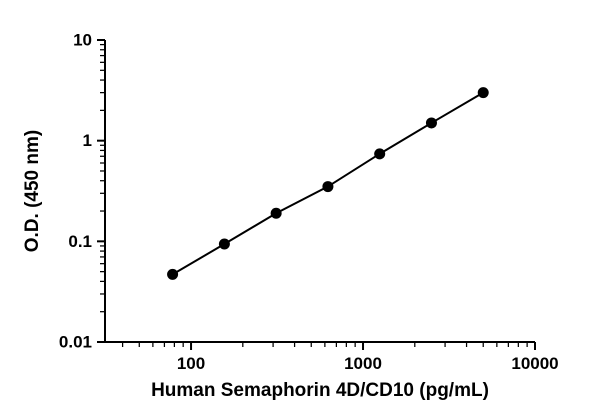 This screenshot has width=600, height=416. What do you see at coordinates (191, 363) in the screenshot?
I see `x-tick-label: 100` at bounding box center [191, 363].